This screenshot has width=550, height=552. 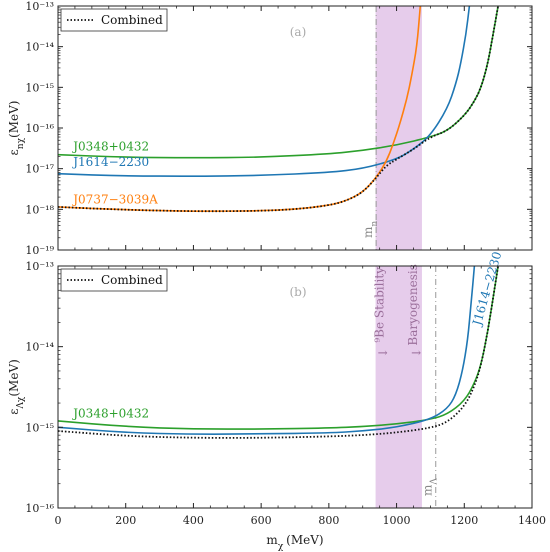 I want to click on y-axis-label: εnχ(MeV), so click(x=16, y=128).